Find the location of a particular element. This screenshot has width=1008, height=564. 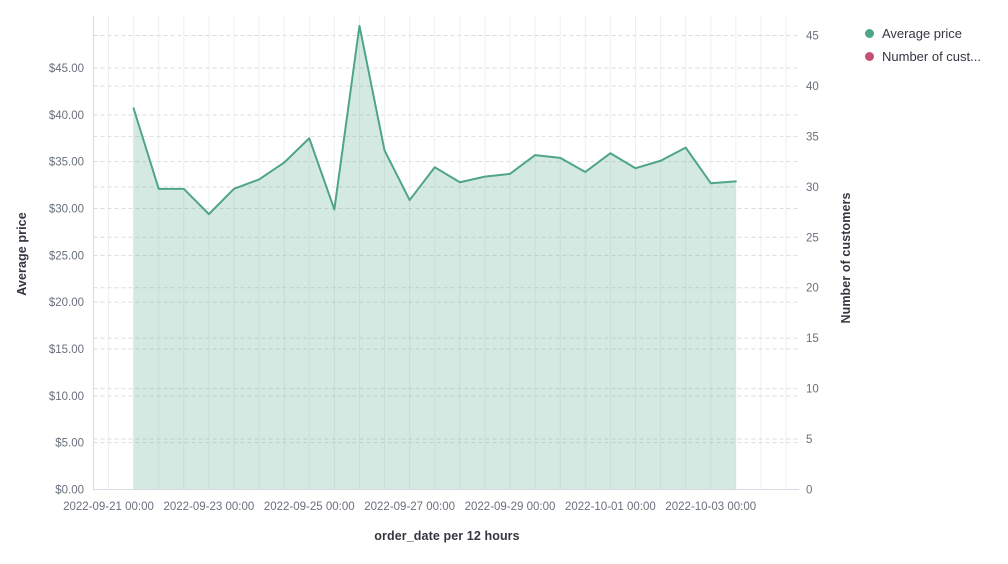

left-tick-label: $30.00 is located at coordinates (66, 210).